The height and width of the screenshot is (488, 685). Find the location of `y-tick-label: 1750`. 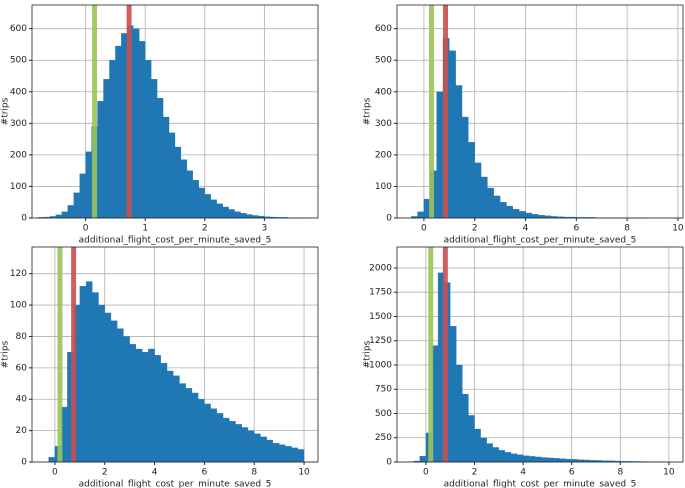

y-tick-label: 1750 is located at coordinates (380, 293).